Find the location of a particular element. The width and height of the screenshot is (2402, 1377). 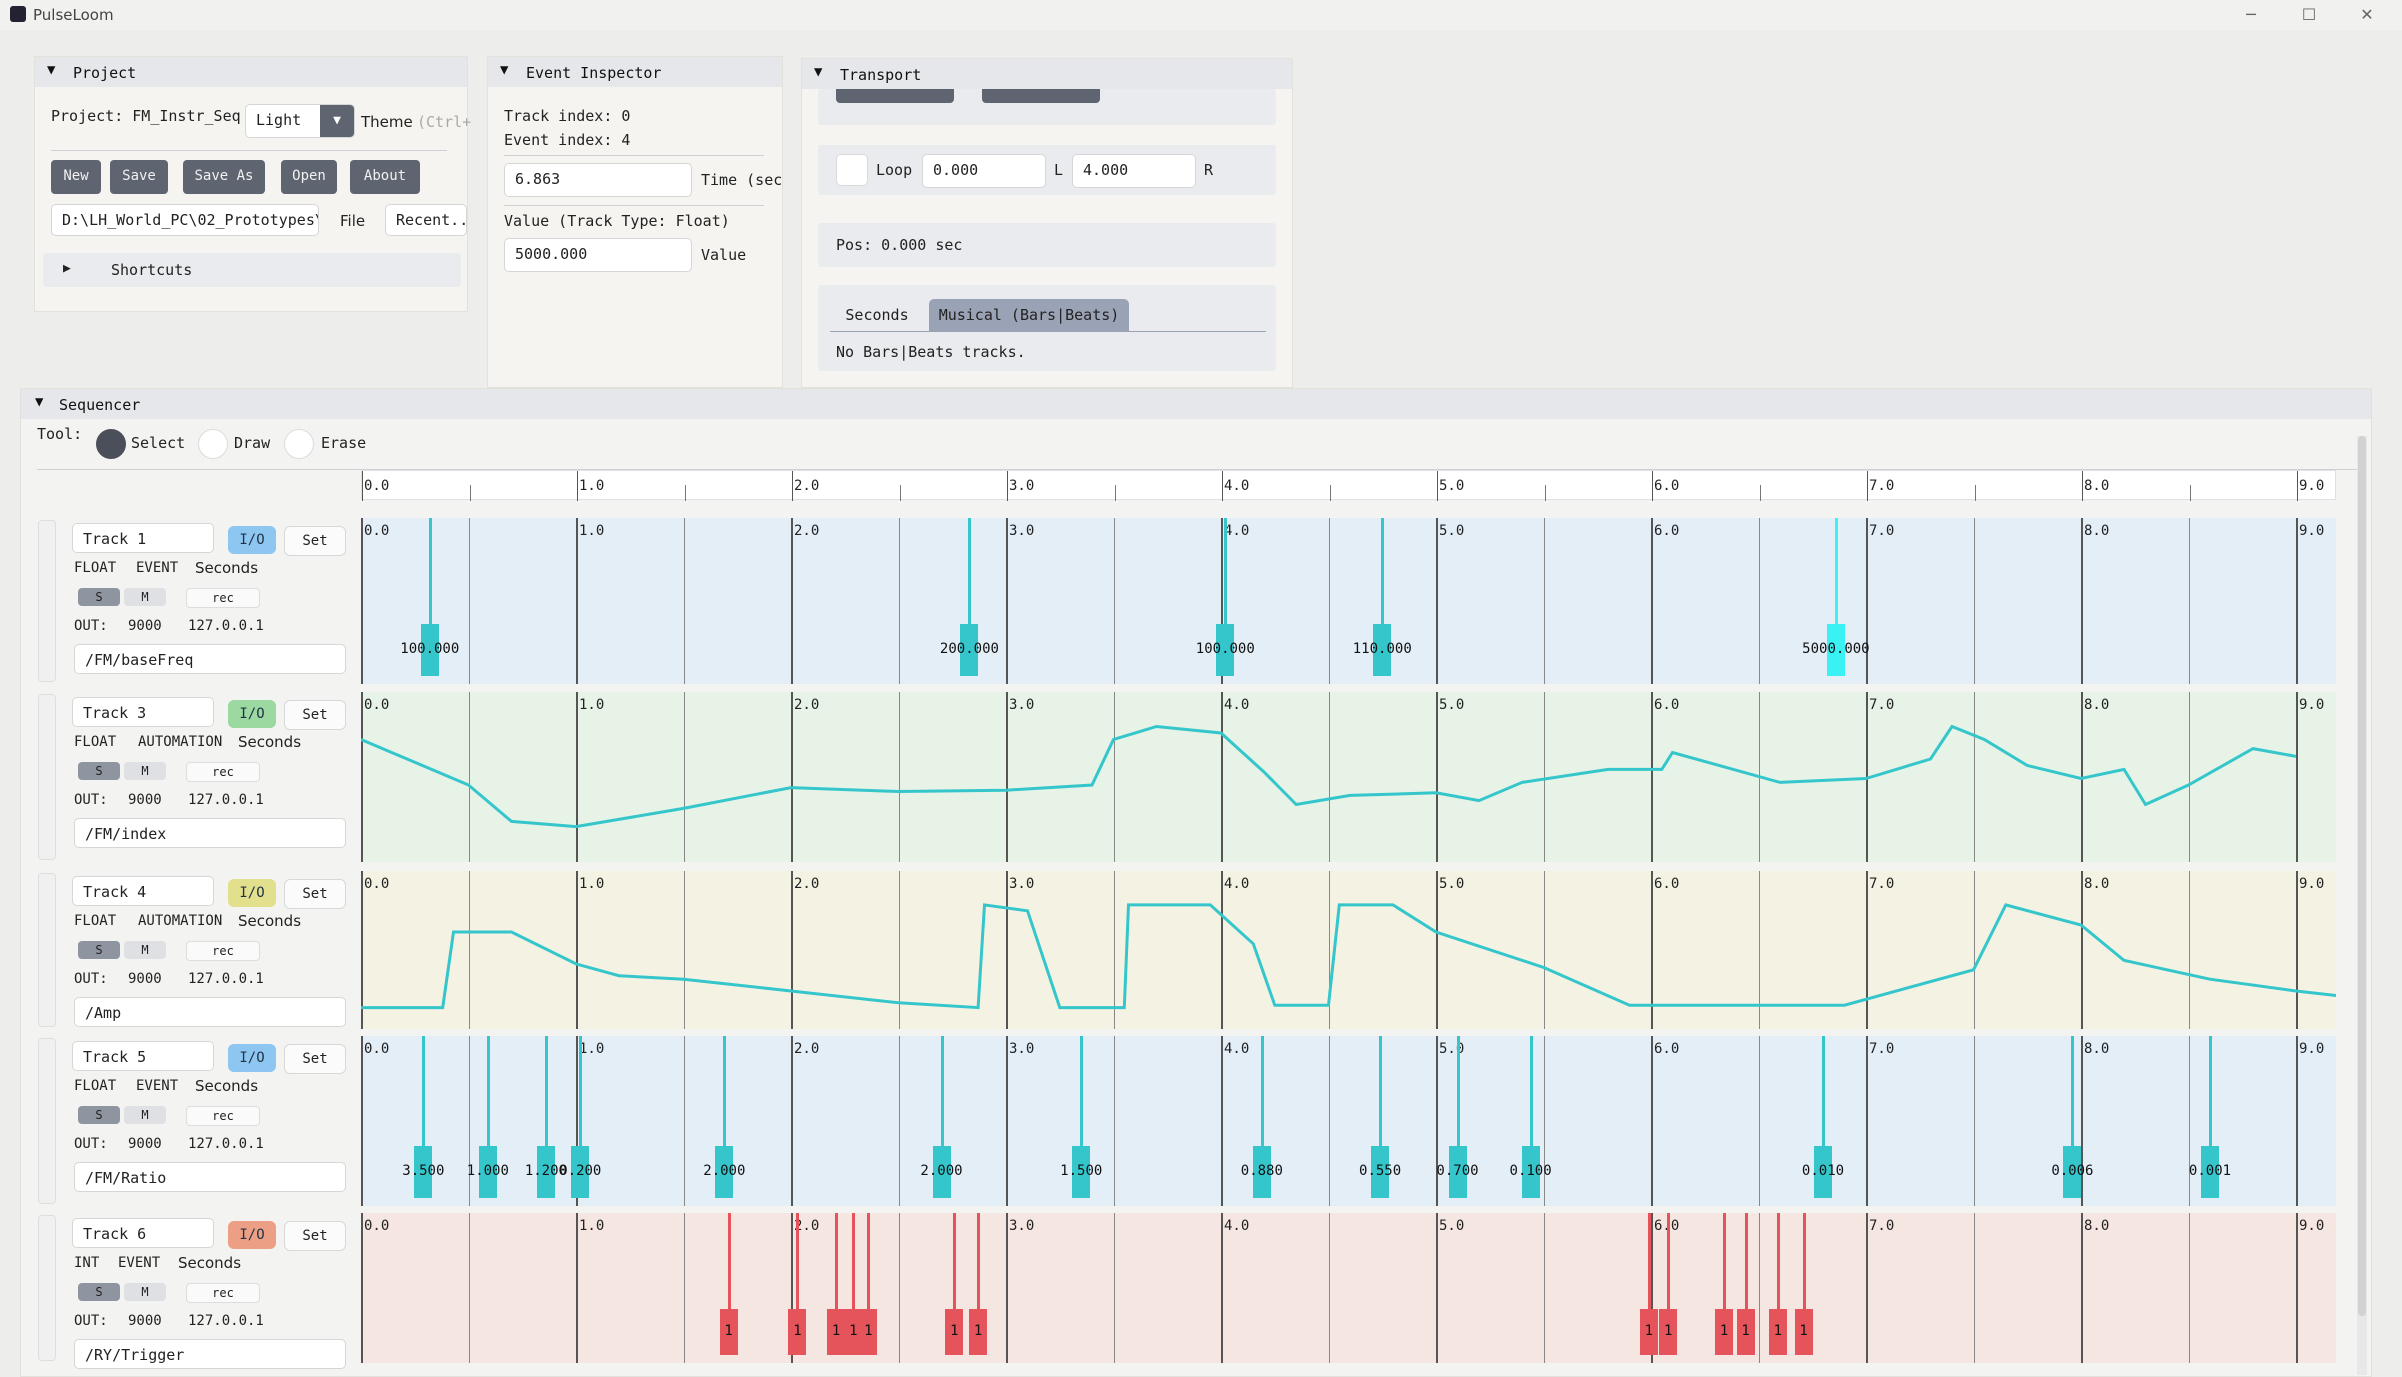

track-address-input: /FM/baseFreq is located at coordinates (210, 659).